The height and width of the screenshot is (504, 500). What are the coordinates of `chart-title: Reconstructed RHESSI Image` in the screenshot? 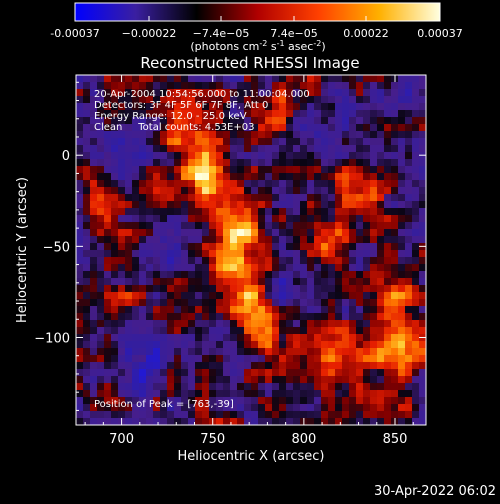 It's located at (249, 63).